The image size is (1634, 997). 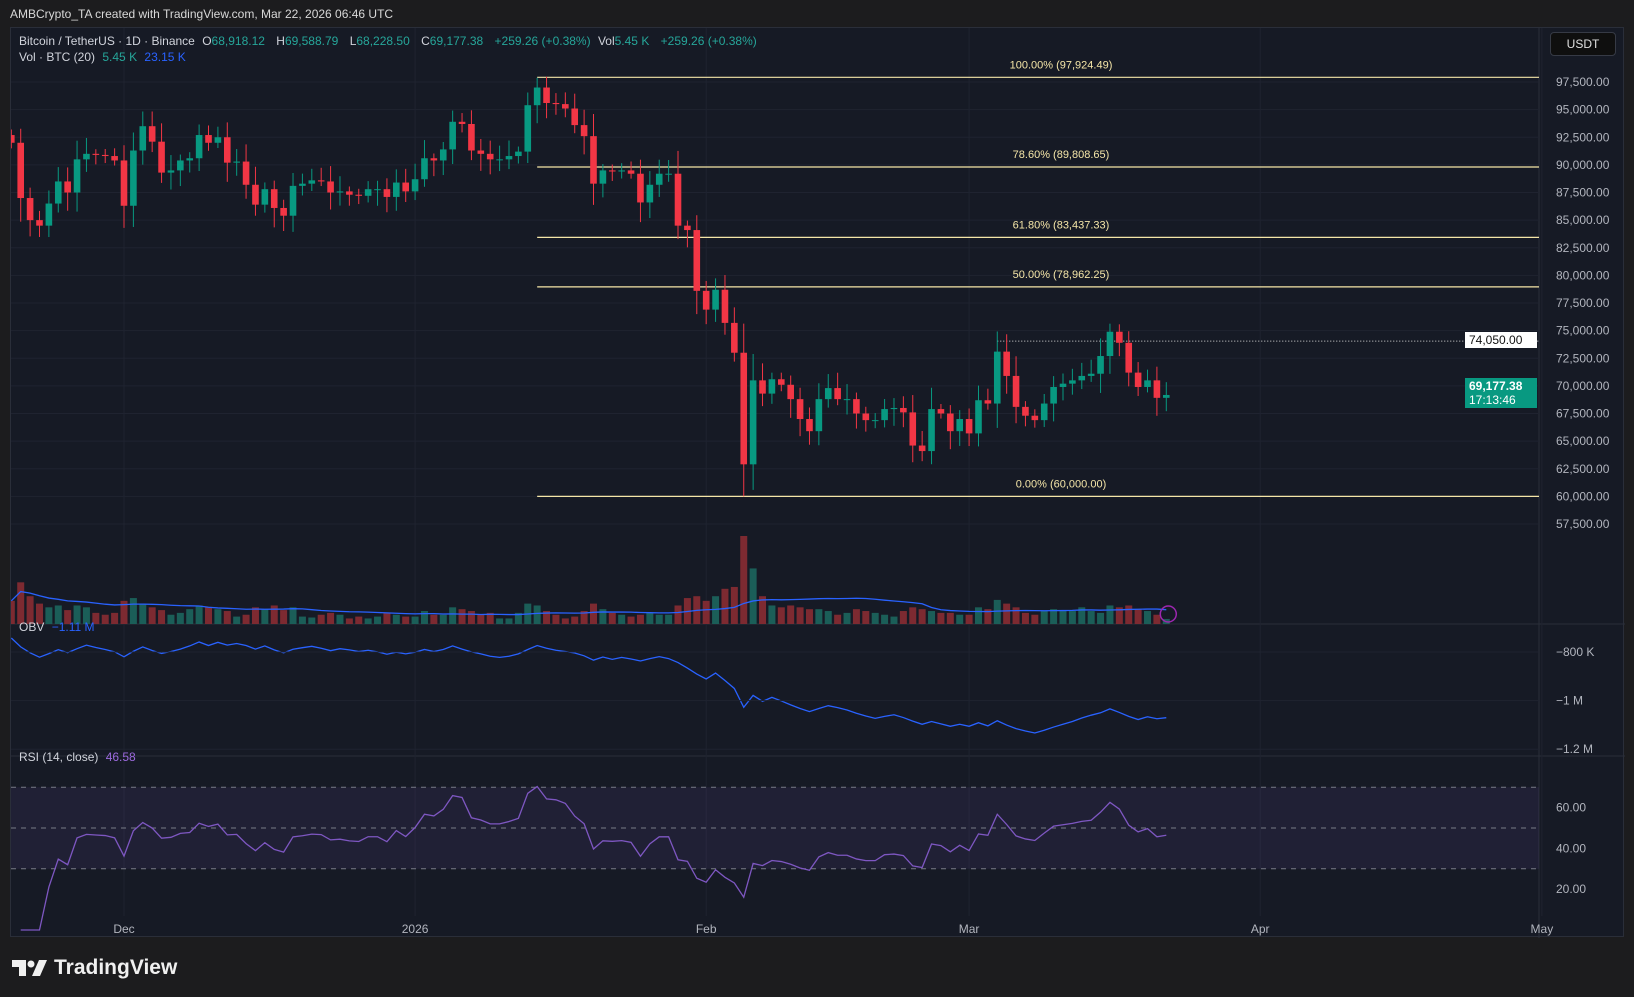 I want to click on y-tick-label: 90,000.00, so click(x=1583, y=165).